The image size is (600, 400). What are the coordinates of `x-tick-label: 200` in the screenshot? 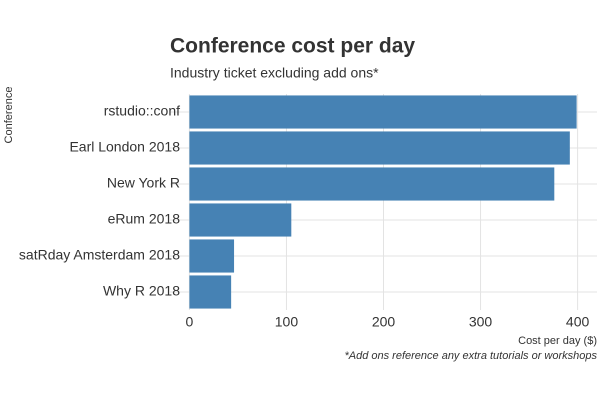 It's located at (384, 322).